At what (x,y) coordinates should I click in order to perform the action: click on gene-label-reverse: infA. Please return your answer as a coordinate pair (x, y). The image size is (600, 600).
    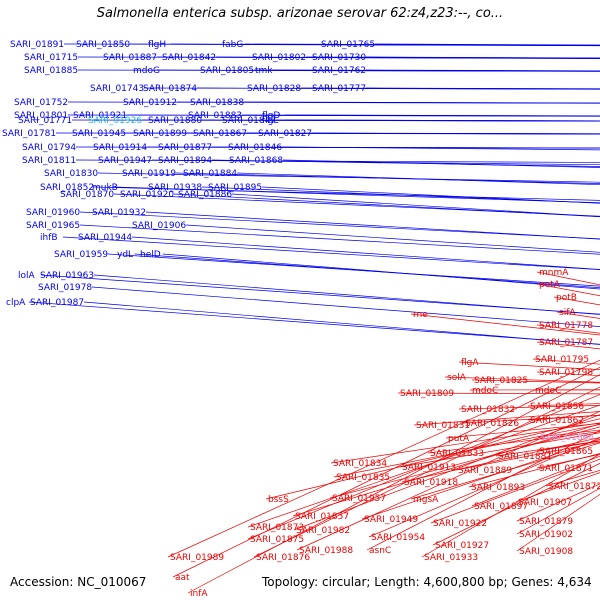
    Looking at the image, I should click on (199, 594).